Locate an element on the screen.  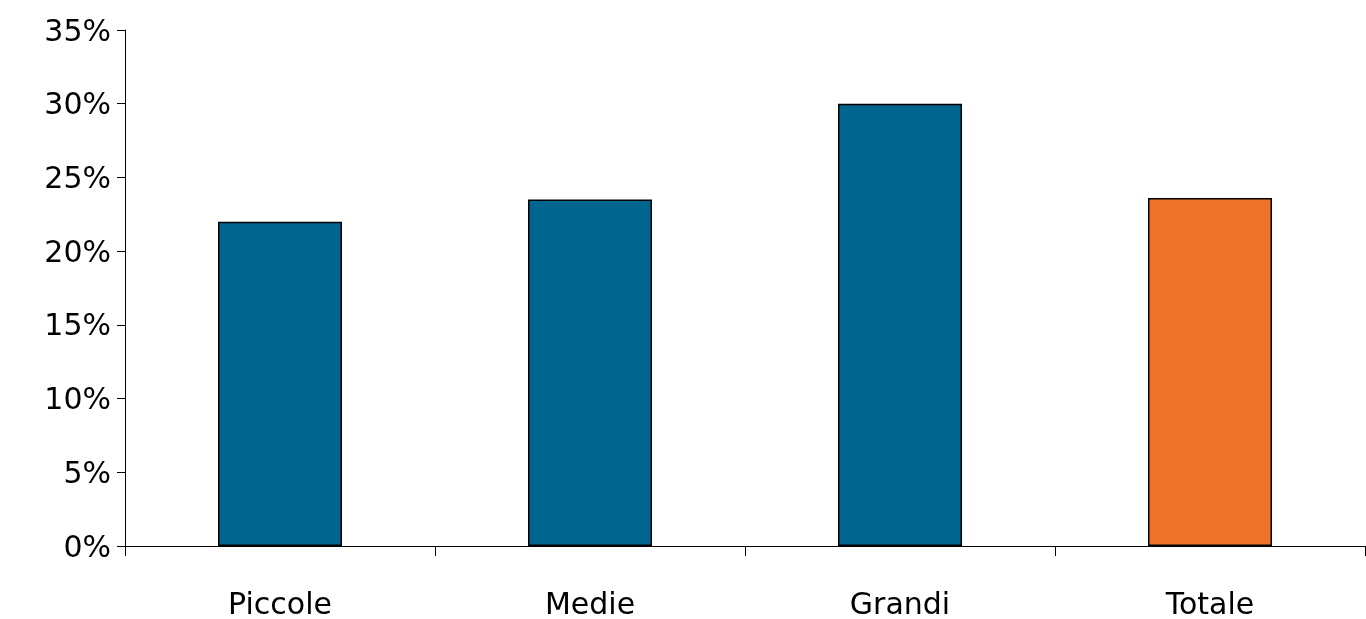
y-tick-label: 20% is located at coordinates (77, 251).